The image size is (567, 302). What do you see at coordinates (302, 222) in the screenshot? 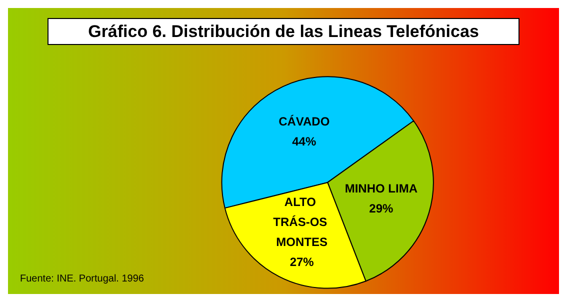
I see `slice-label: ALTO TRÁS-OS MONTES` at bounding box center [302, 222].